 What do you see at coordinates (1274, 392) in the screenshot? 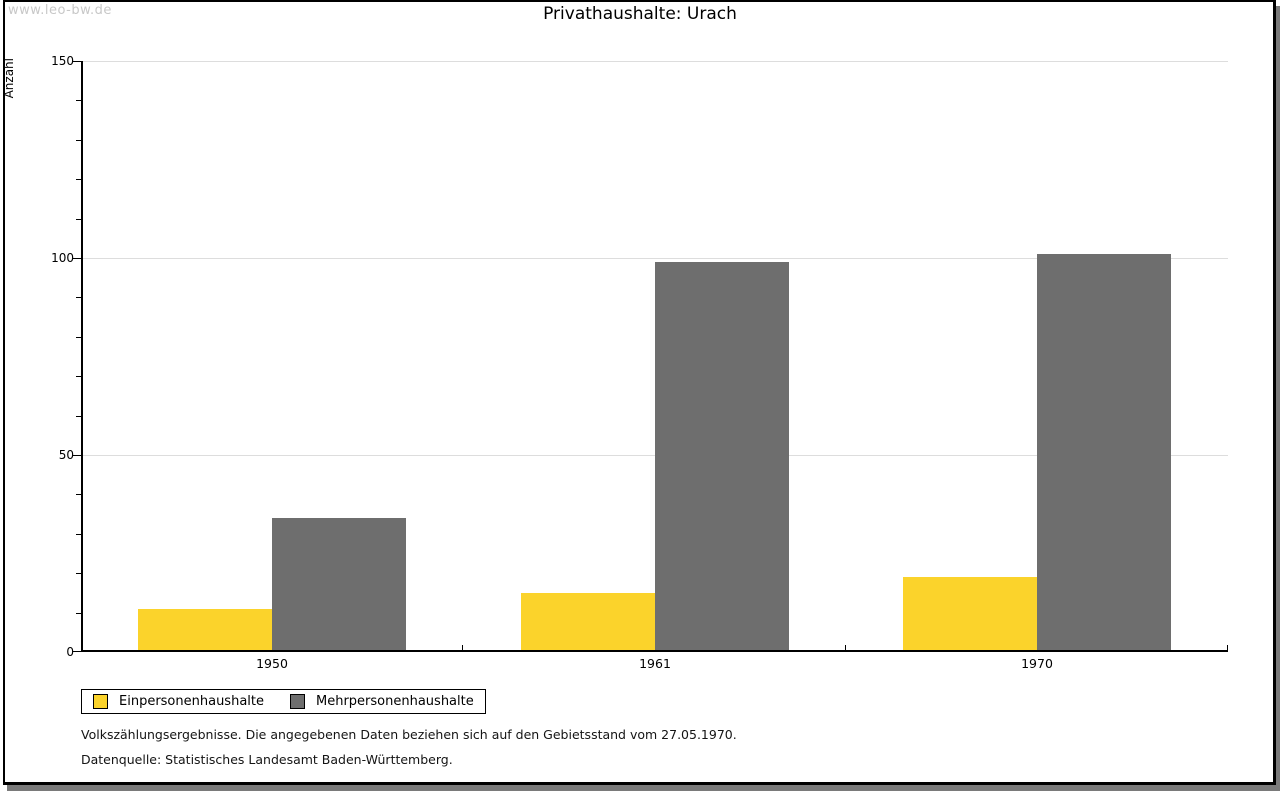
I see `window-border-right` at bounding box center [1274, 392].